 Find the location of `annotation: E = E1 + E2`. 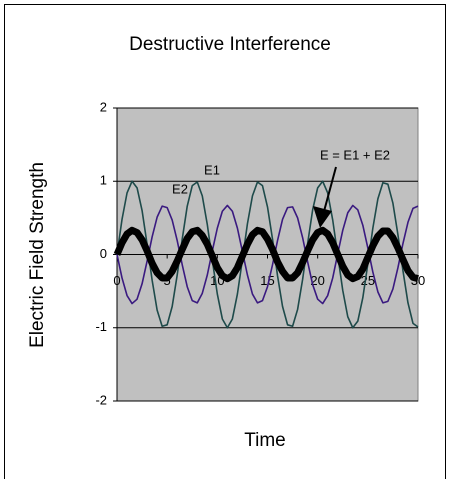

annotation: E = E1 + E2 is located at coordinates (355, 154).